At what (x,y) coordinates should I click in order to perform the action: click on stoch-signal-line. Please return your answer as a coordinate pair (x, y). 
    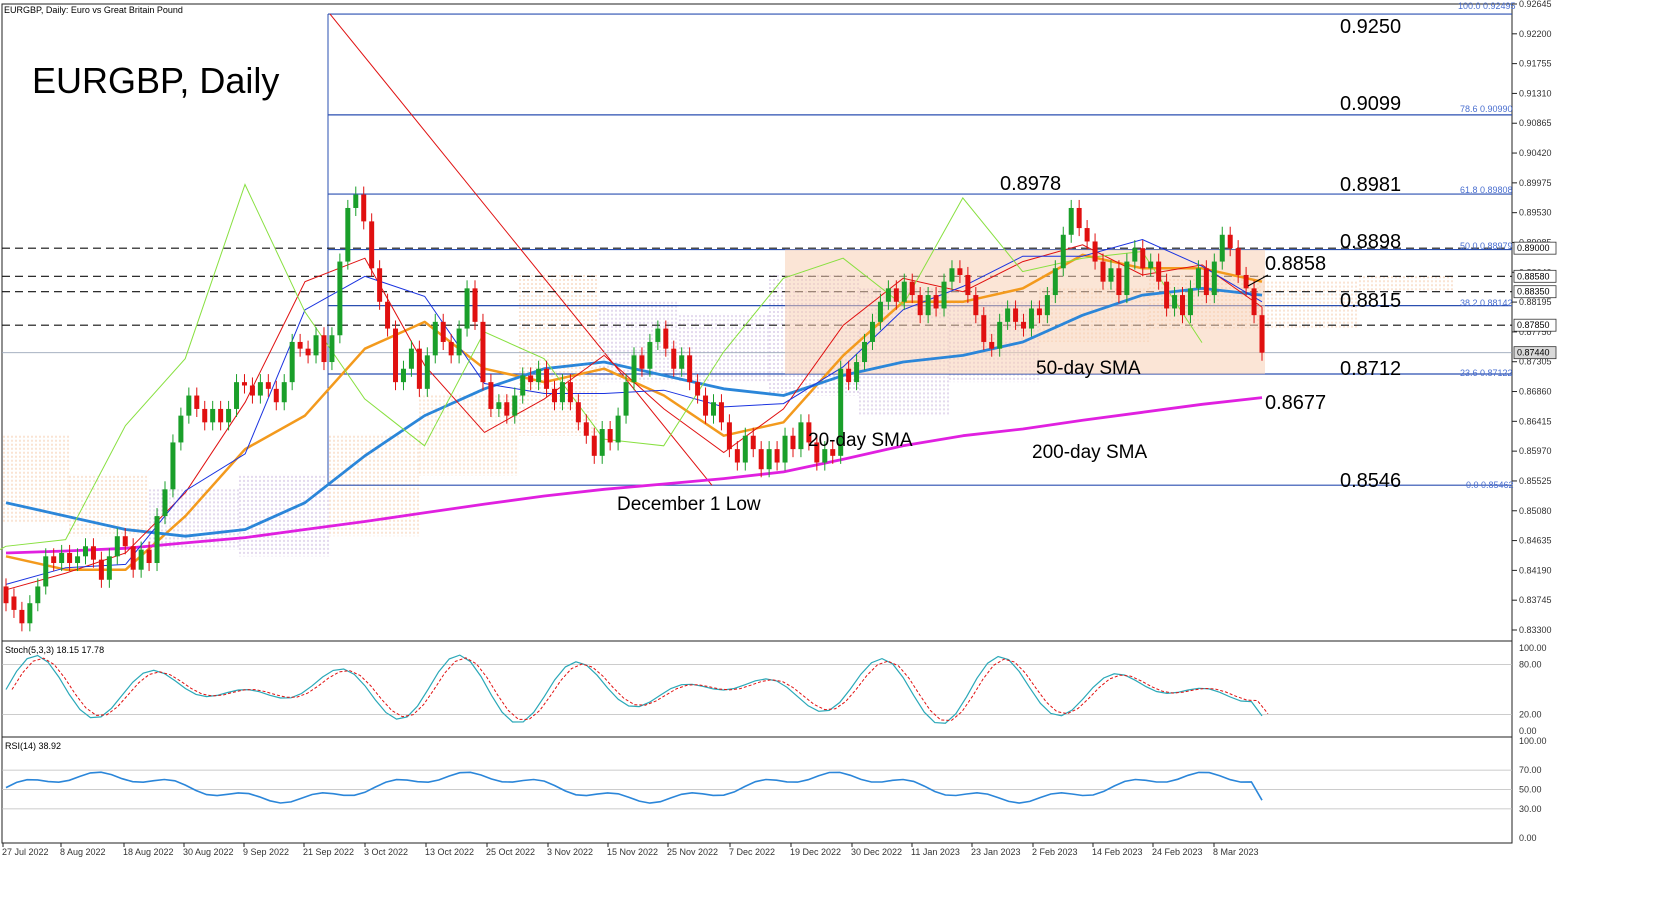
    Looking at the image, I should click on (640, 689).